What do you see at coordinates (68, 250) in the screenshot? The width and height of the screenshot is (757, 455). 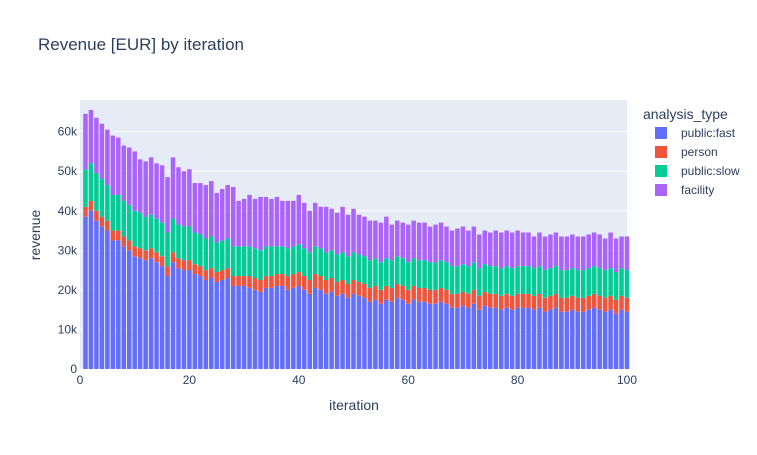 I see `y-tick-label: 30k` at bounding box center [68, 250].